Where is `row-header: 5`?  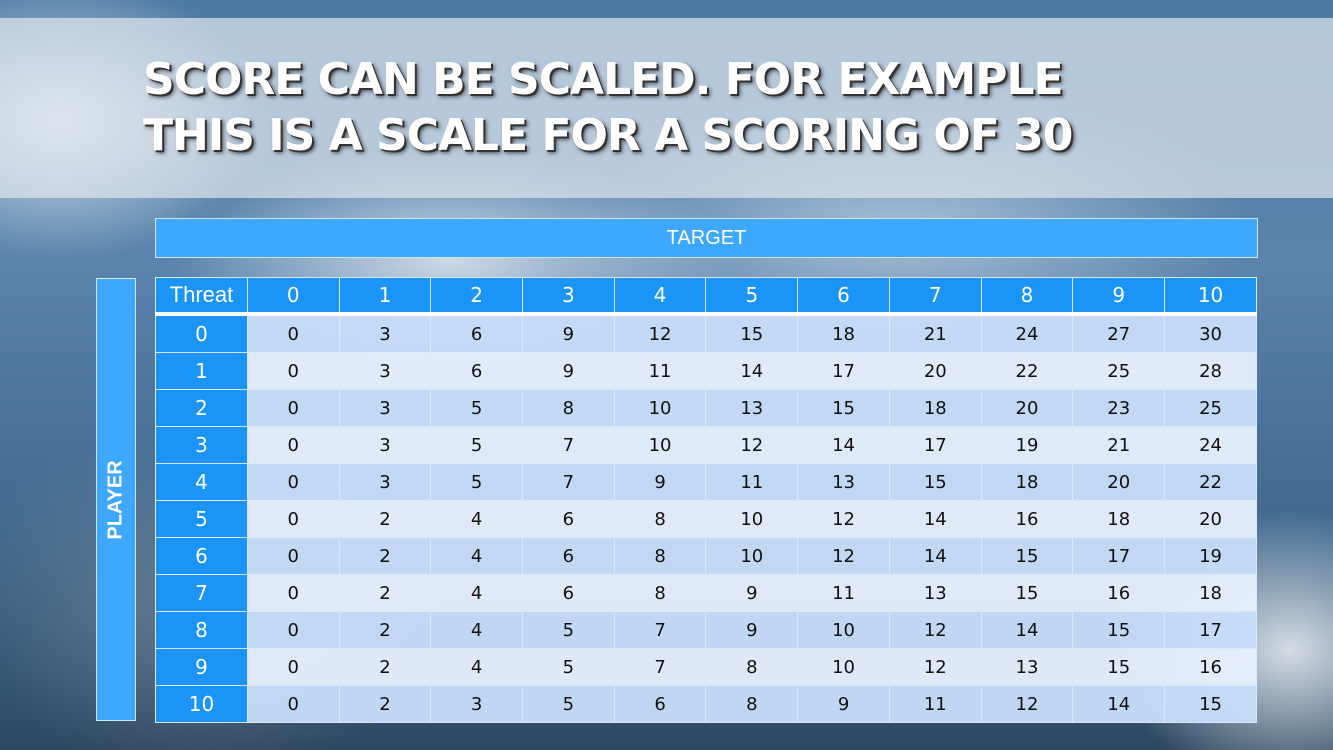 row-header: 5 is located at coordinates (201, 519).